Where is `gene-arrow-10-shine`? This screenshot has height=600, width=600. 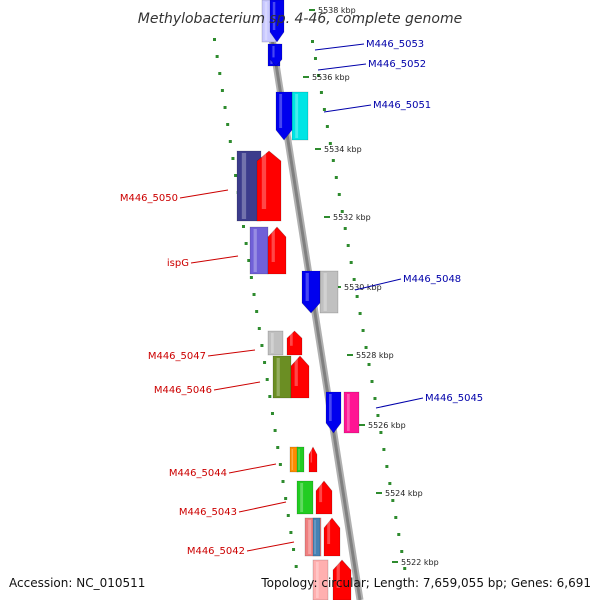 gene-arrow-10-shine is located at coordinates (321, 493).